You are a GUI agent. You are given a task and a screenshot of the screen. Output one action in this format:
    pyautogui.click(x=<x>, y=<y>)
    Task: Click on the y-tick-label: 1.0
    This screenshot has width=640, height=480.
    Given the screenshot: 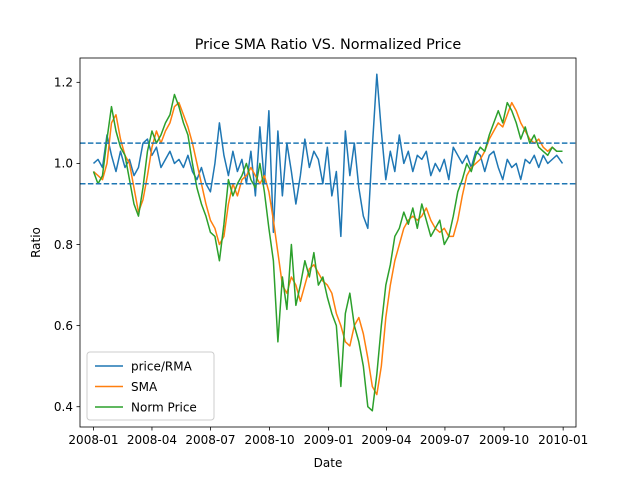 What is the action you would take?
    pyautogui.click(x=63, y=164)
    